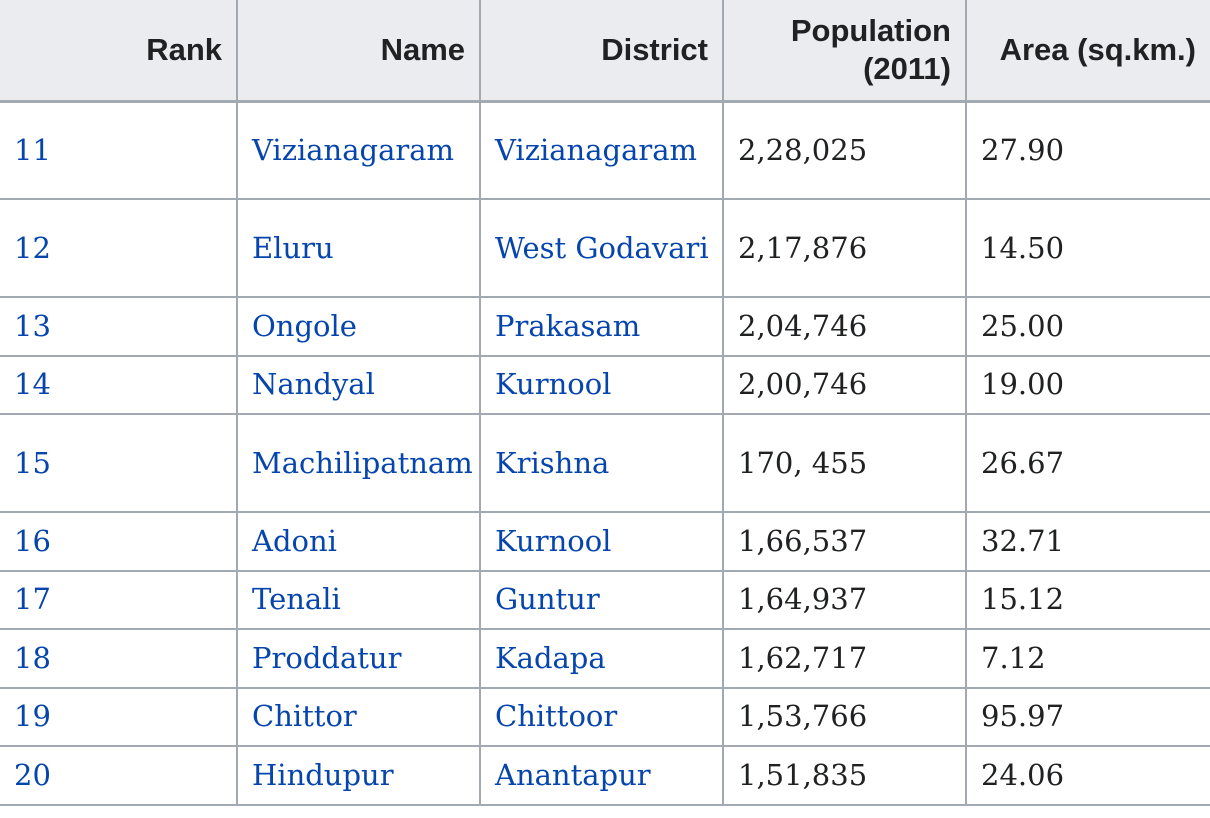 Image resolution: width=1210 pixels, height=818 pixels. I want to click on city-name-link: Hindupur, so click(323, 774).